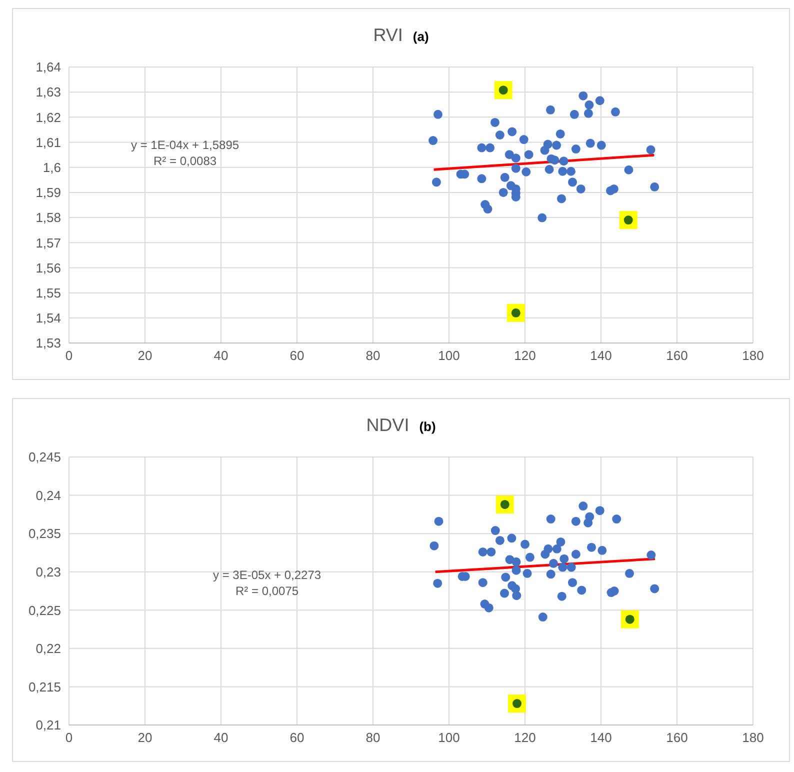 The image size is (794, 772). I want to click on y-tick-label: 0,21, so click(48, 725).